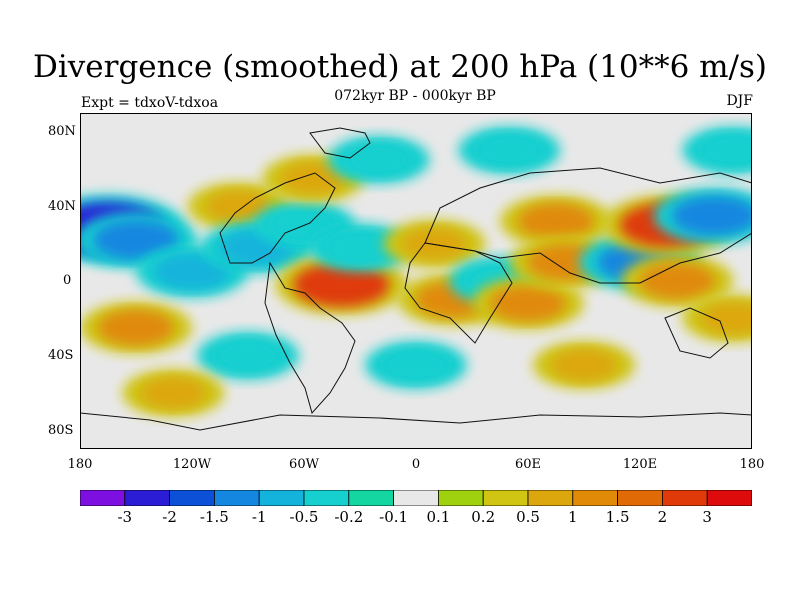  I want to click on colorbar-label: -0.1, so click(394, 517).